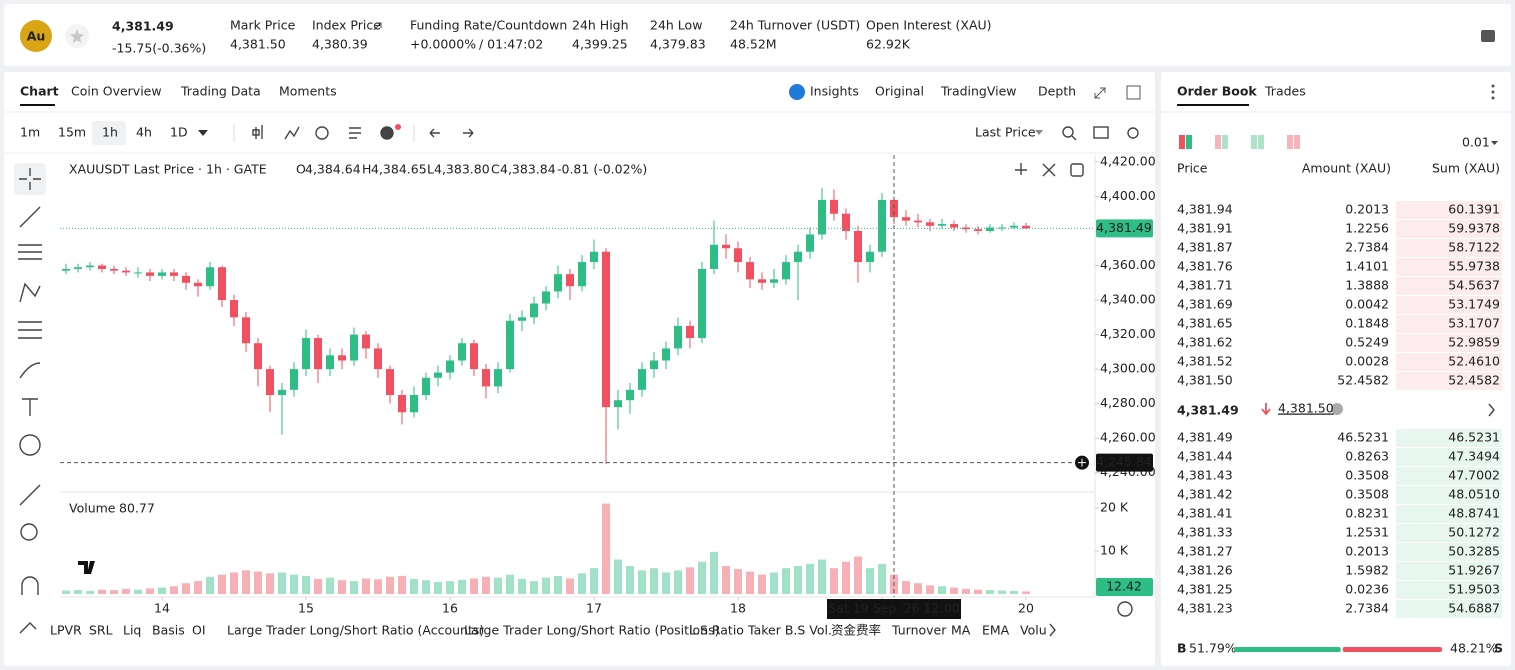 The image size is (1515, 670). What do you see at coordinates (834, 91) in the screenshot?
I see `view-tab: Insights` at bounding box center [834, 91].